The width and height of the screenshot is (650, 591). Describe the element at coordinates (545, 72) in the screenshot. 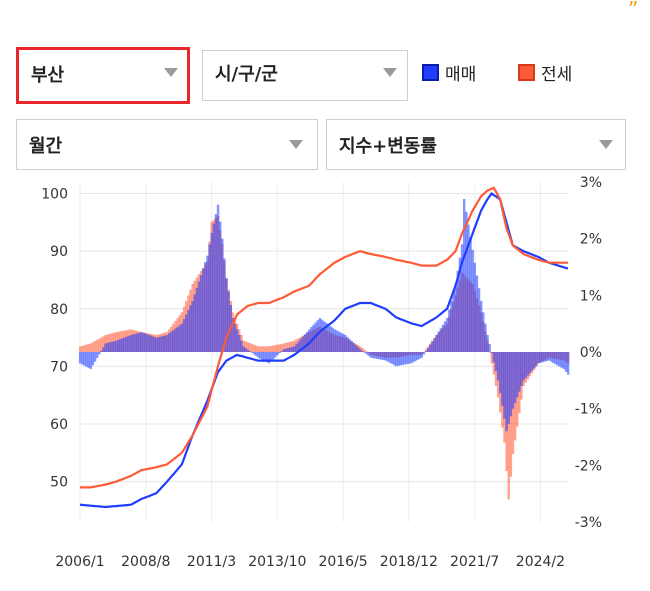

I see `legend-item-jeonse: 전세` at that location.